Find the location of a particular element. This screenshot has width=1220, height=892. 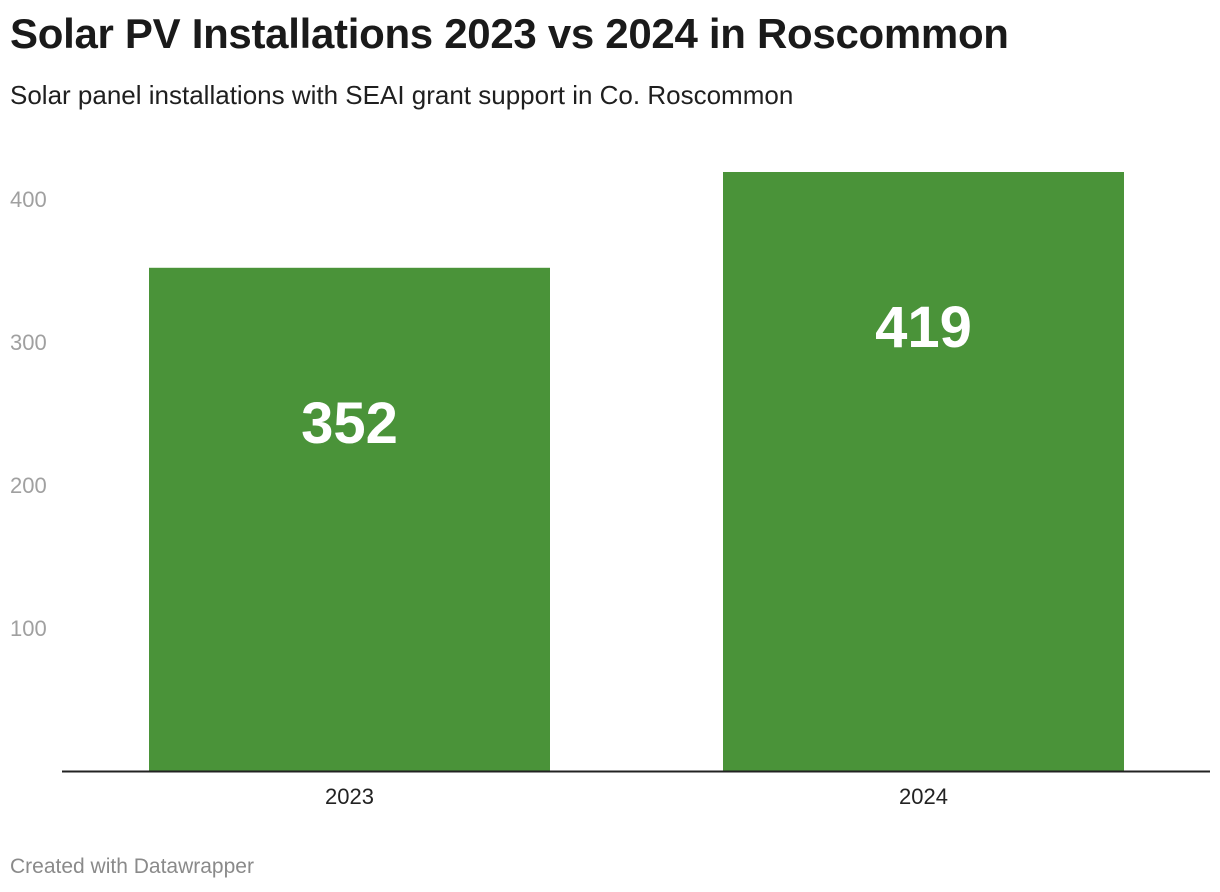

y-tick-label: 100 is located at coordinates (28, 628).